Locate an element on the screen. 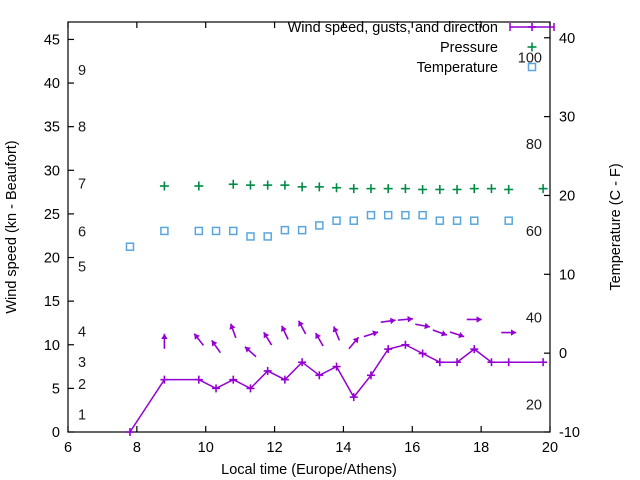 This screenshot has height=480, width=640. y-tick-label: 20 is located at coordinates (52, 259).